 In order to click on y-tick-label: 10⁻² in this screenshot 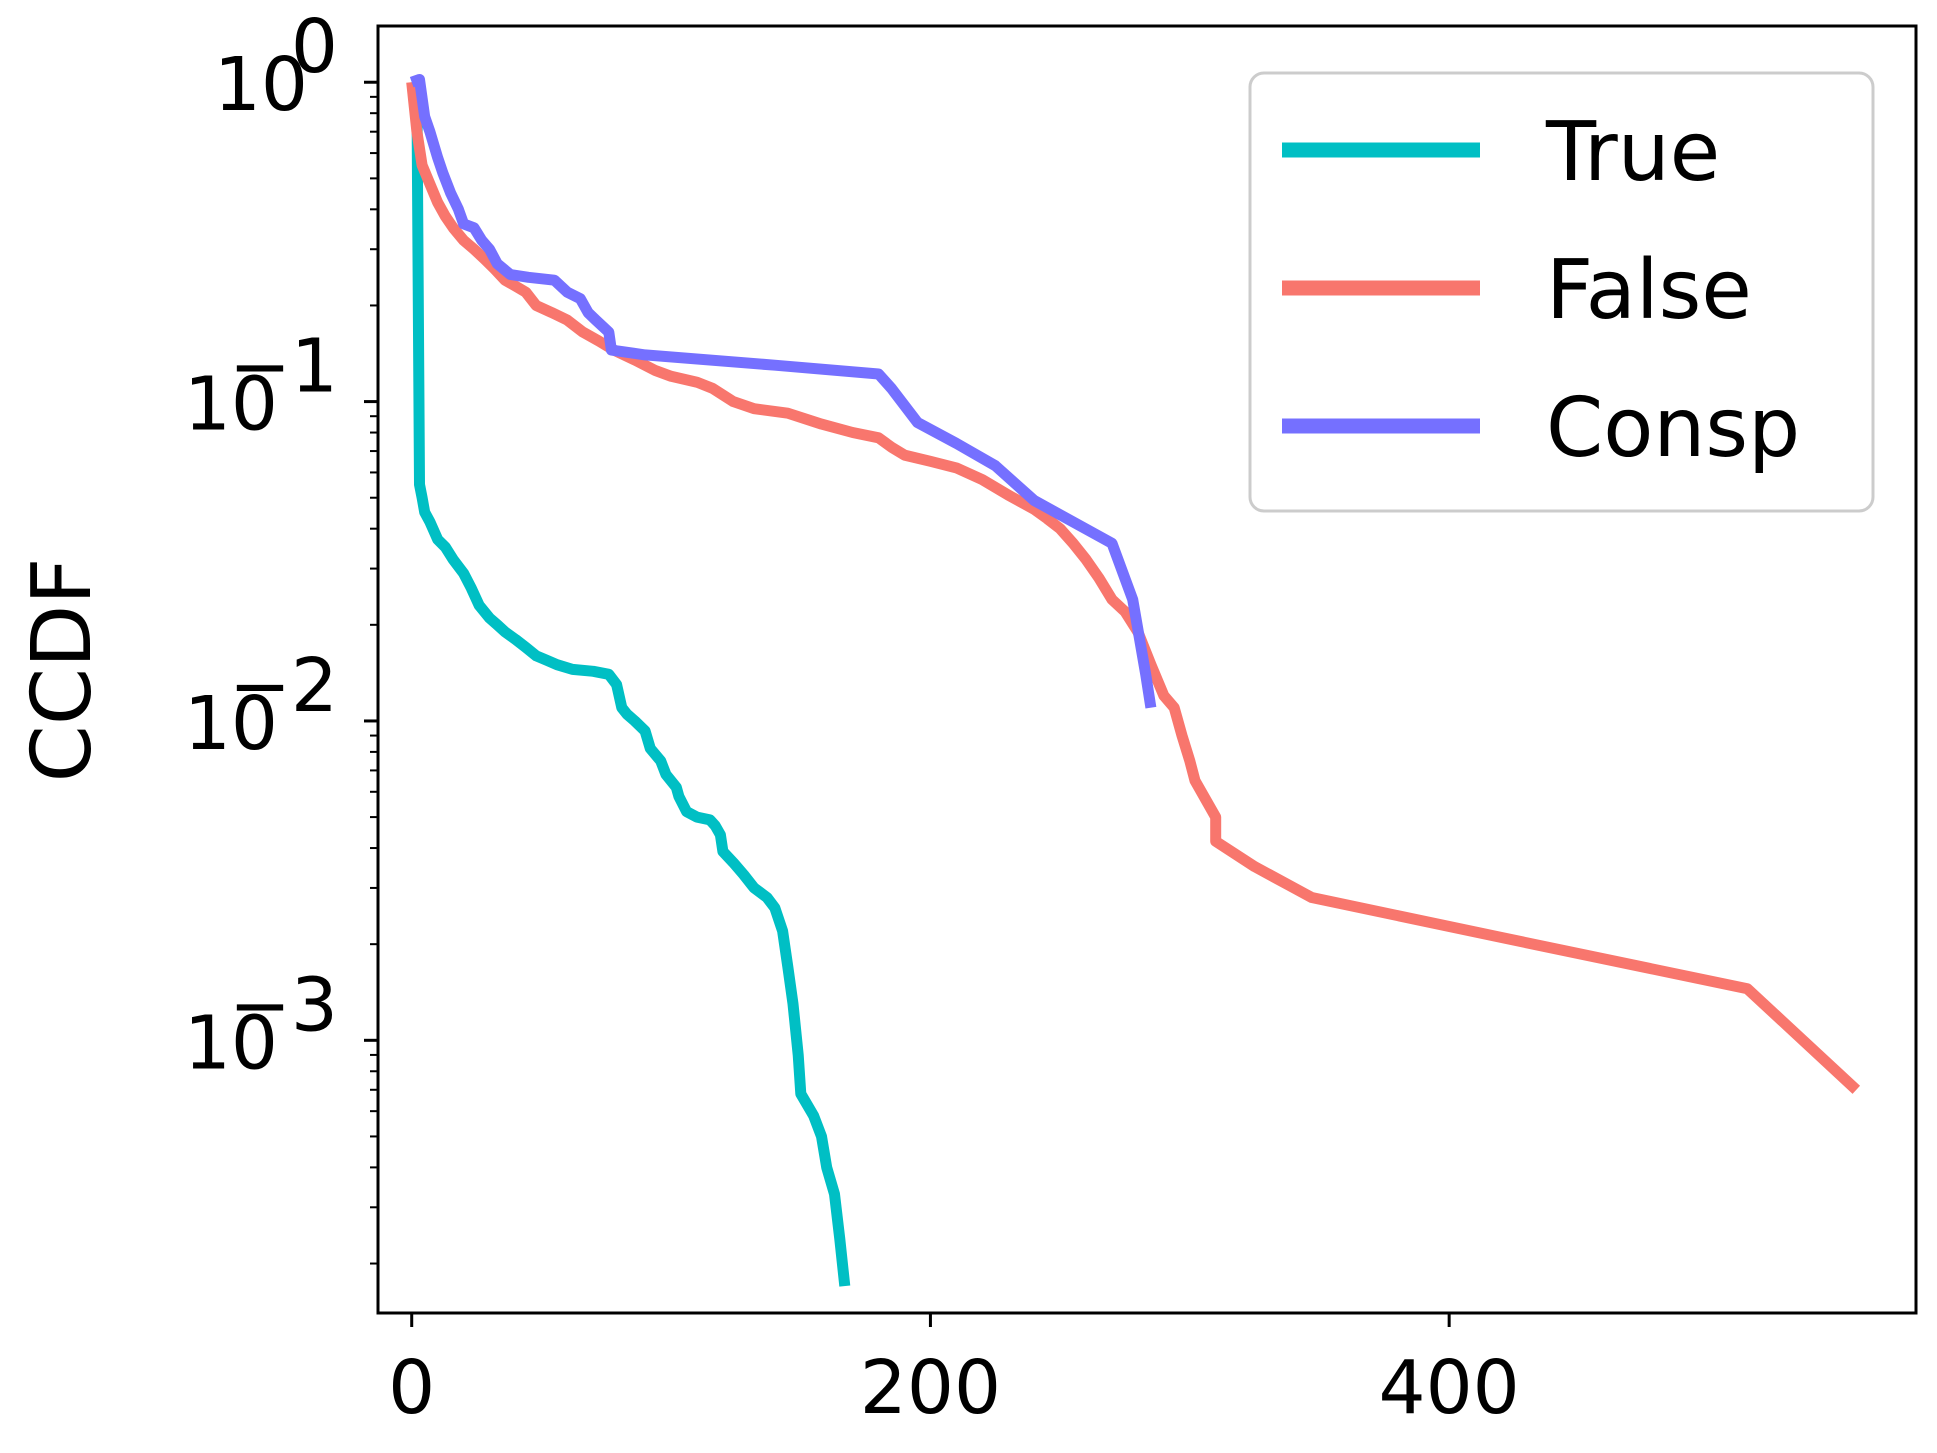, I will do `click(261, 705)`.